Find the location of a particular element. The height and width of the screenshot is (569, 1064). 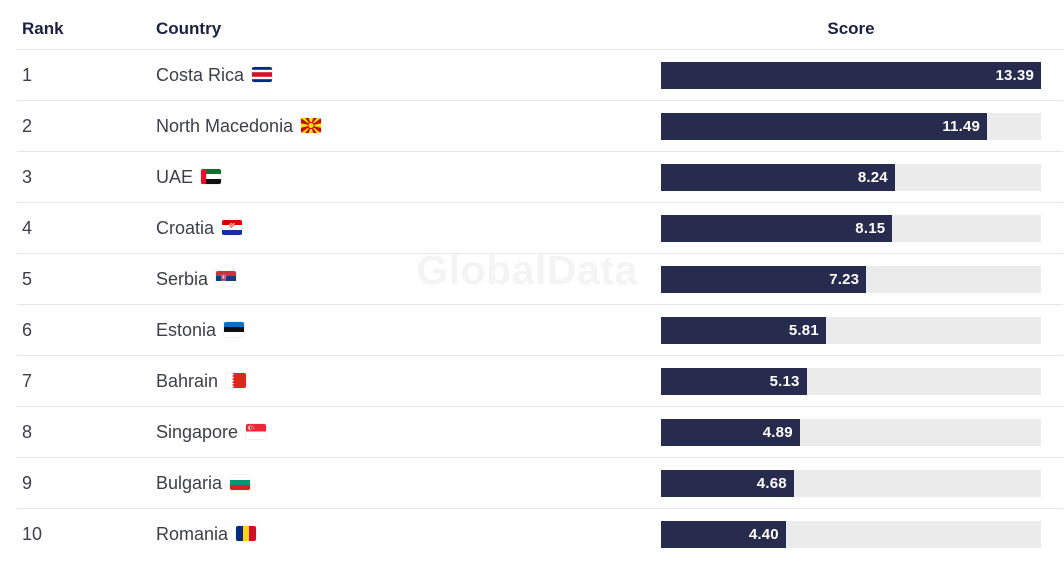

score-value: 7.23 is located at coordinates (844, 279).